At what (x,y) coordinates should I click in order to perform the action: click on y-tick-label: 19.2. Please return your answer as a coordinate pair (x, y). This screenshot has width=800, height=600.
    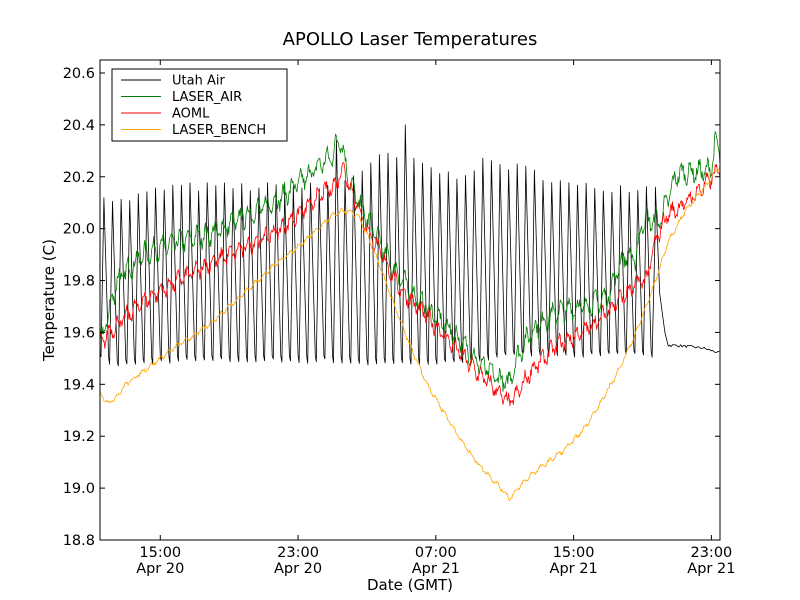
    Looking at the image, I should click on (79, 437).